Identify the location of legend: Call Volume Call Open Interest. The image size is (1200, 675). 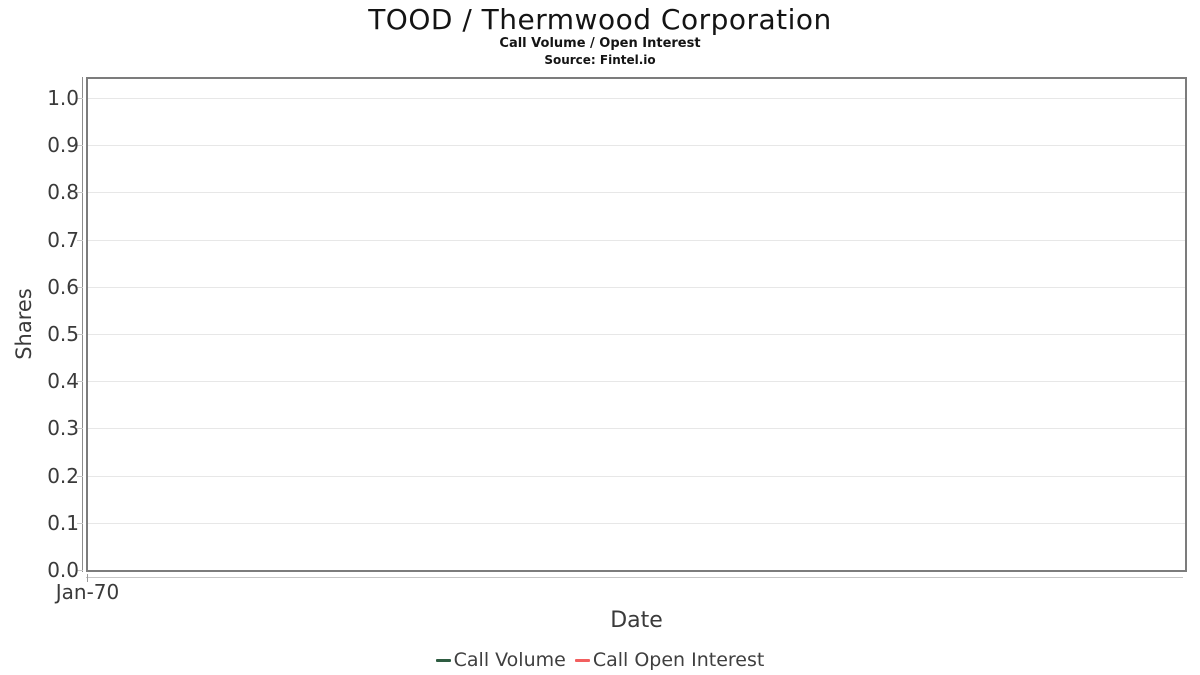
(600, 660).